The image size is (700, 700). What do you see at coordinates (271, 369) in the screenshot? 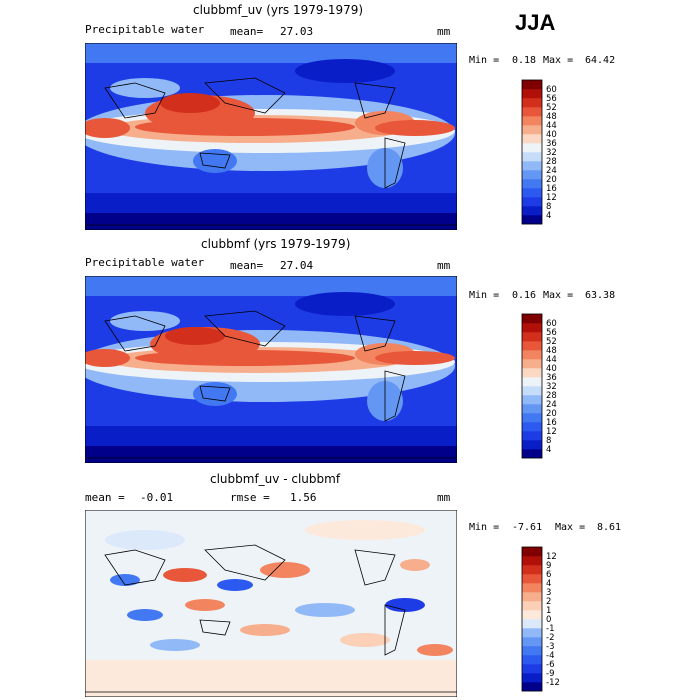
I see `panel2-map` at bounding box center [271, 369].